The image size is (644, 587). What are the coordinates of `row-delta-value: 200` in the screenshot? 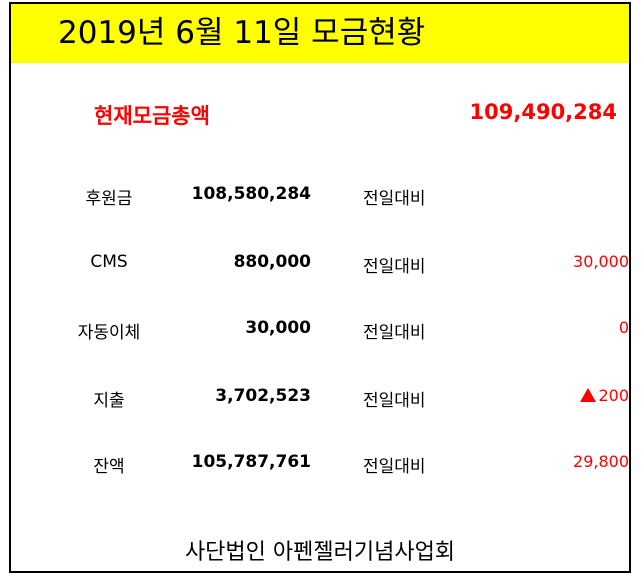 It's located at (613, 395).